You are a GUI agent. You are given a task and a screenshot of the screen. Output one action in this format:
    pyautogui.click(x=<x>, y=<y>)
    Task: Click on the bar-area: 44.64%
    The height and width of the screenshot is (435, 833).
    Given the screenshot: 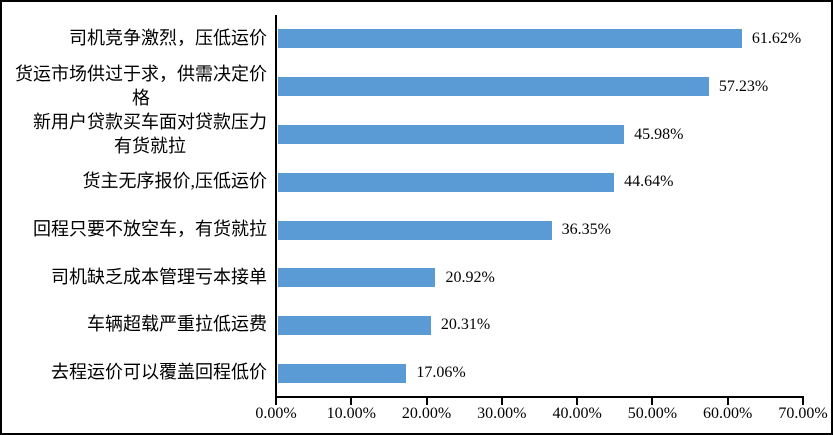 What is the action you would take?
    pyautogui.click(x=553, y=182)
    